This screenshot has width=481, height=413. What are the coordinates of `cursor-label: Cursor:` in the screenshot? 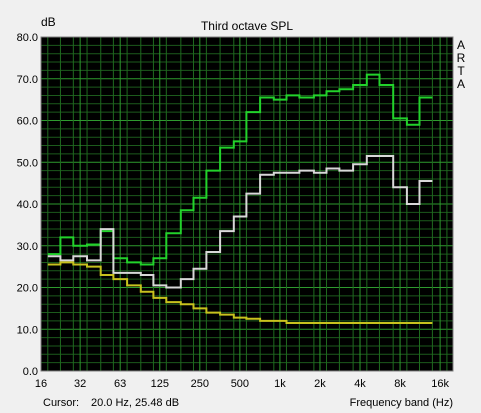 It's located at (61, 403).